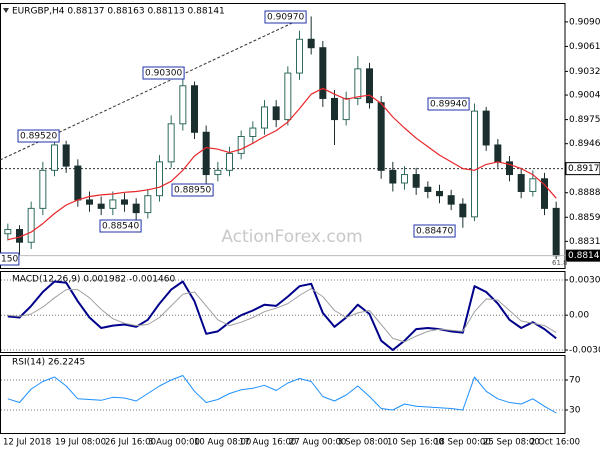  What do you see at coordinates (80, 443) in the screenshot?
I see `x-tick-label: 19 Jul 08:00` at bounding box center [80, 443].